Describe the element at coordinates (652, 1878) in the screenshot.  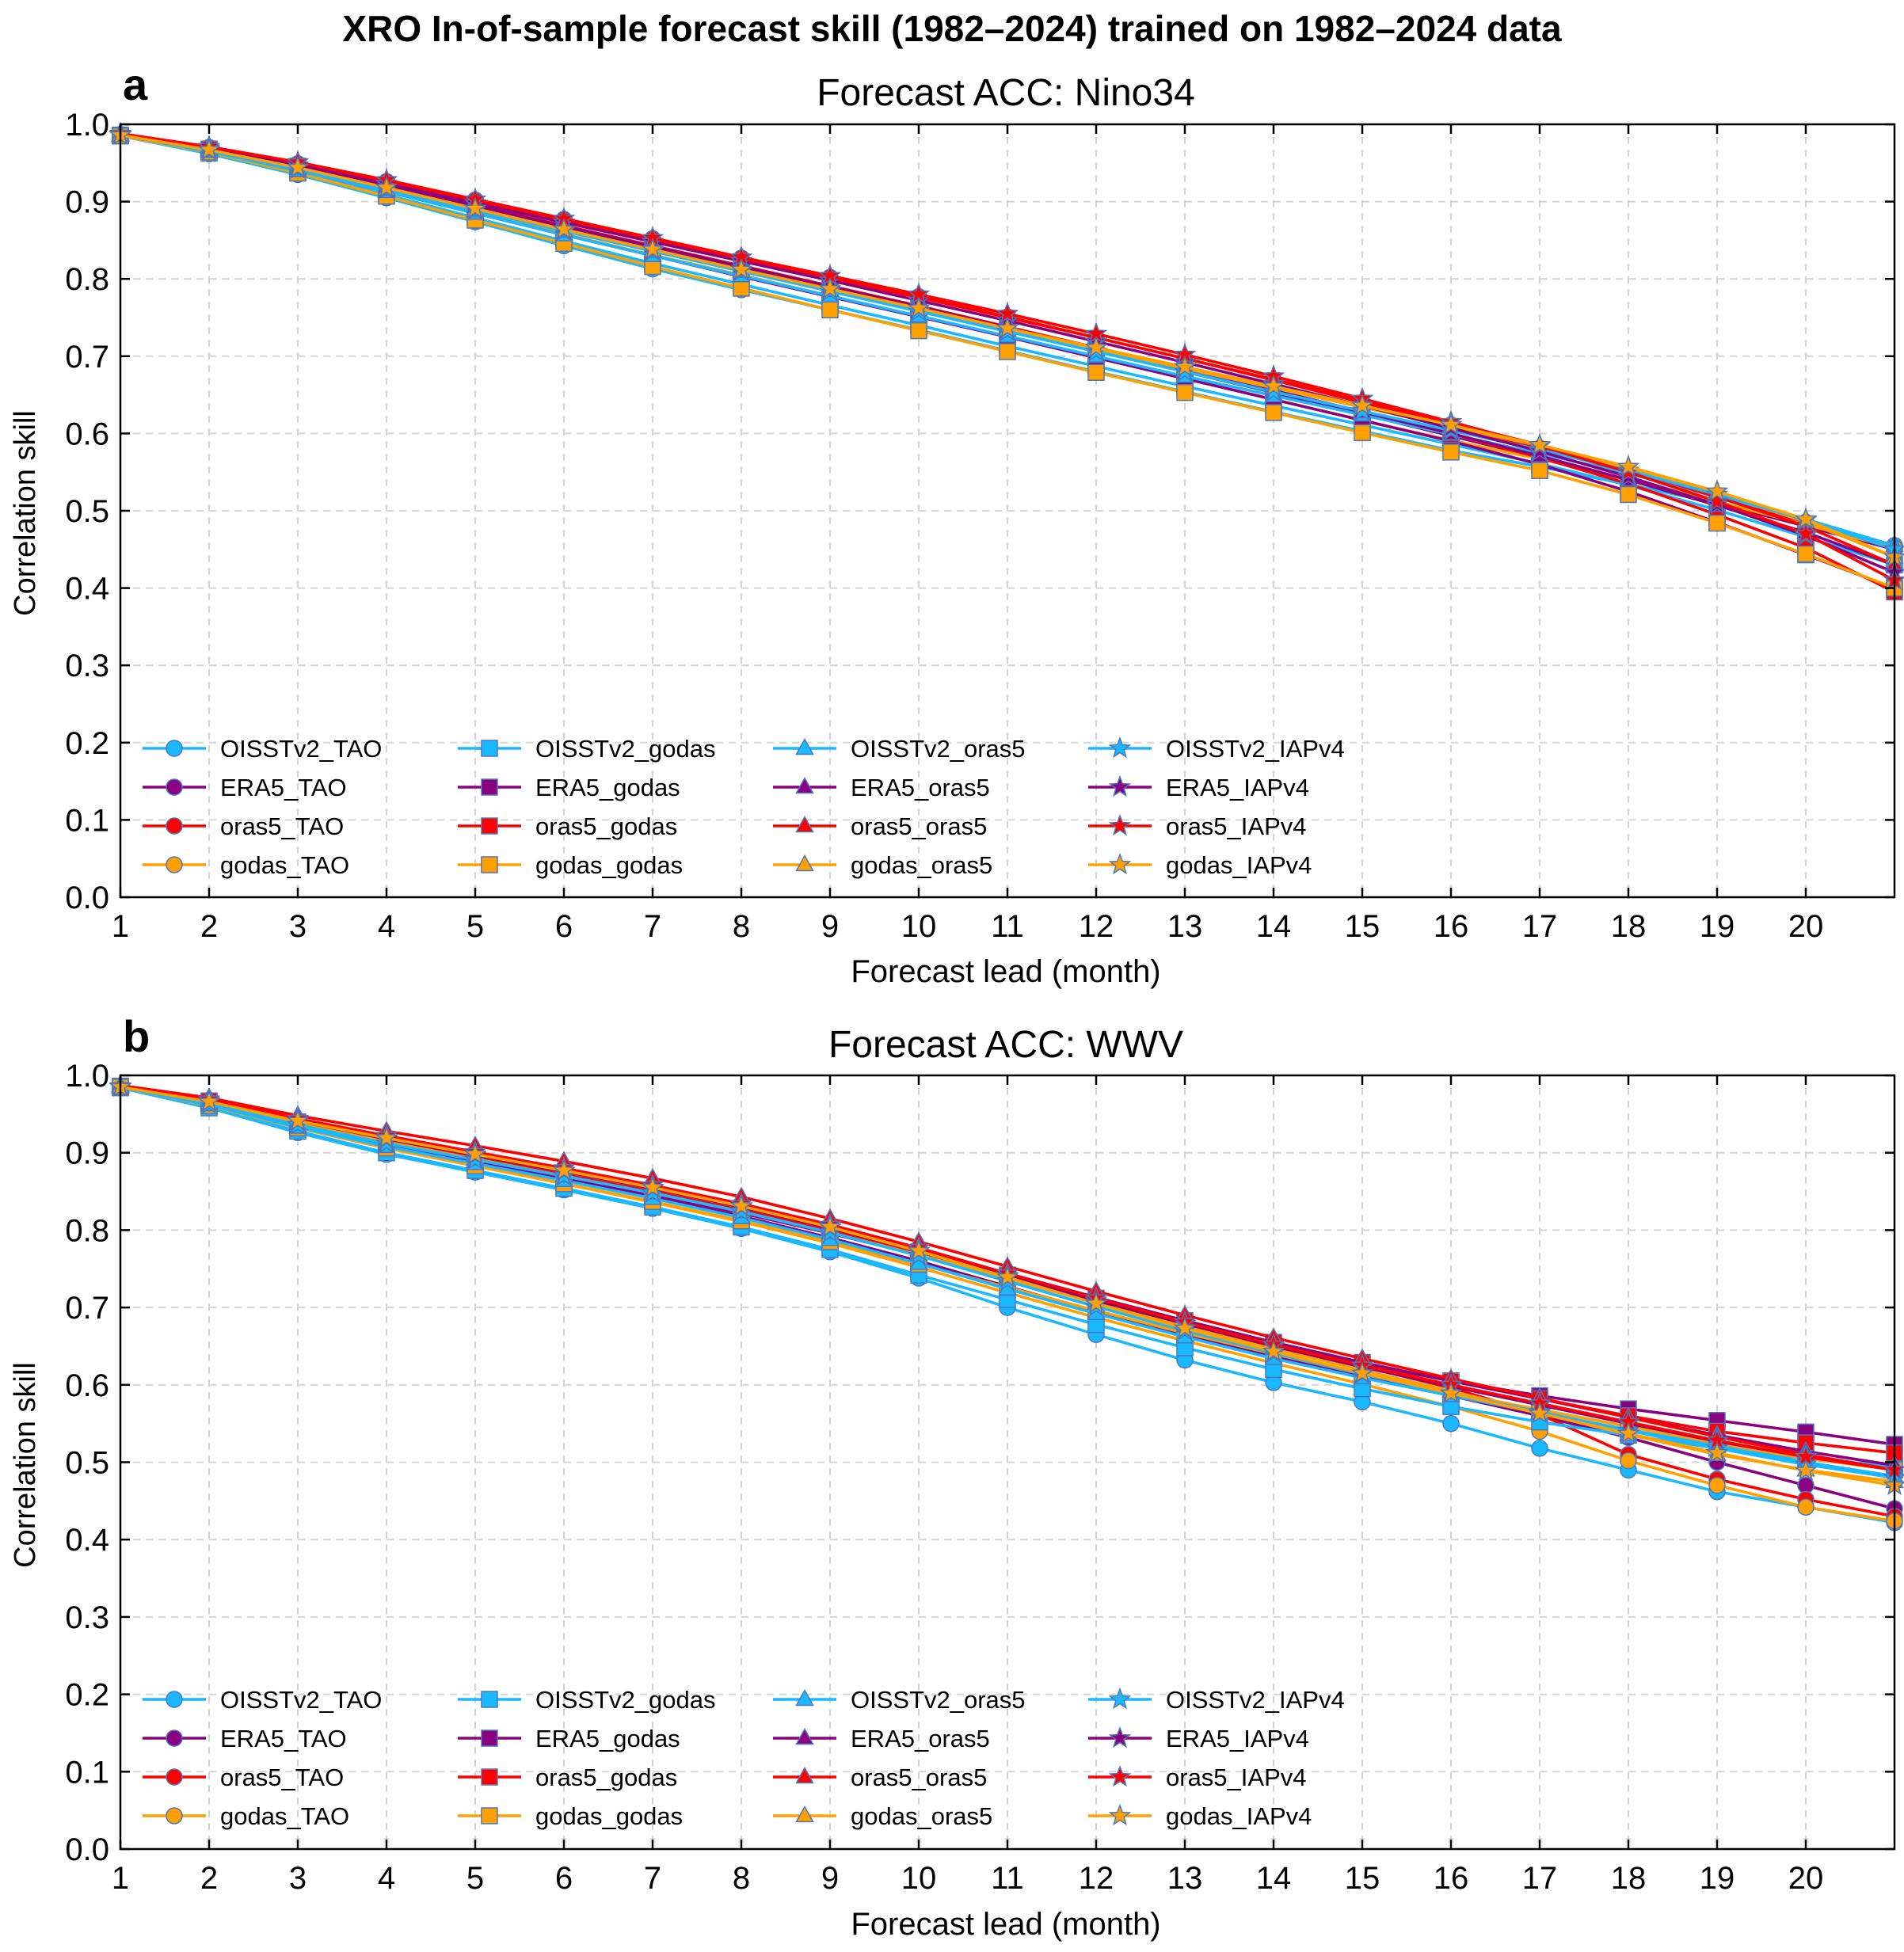
I see `x-tick-label: 7` at that location.